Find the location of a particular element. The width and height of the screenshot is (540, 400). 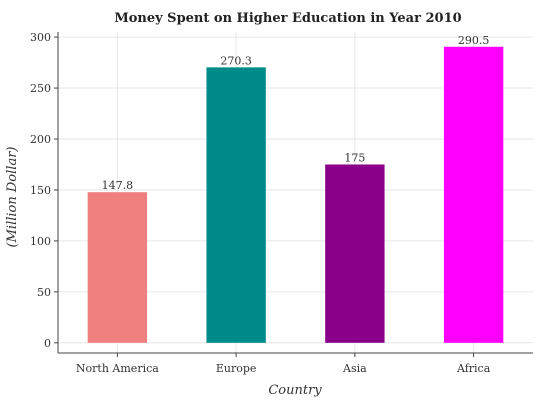

y-tick-label-2: 100 is located at coordinates (40, 241).